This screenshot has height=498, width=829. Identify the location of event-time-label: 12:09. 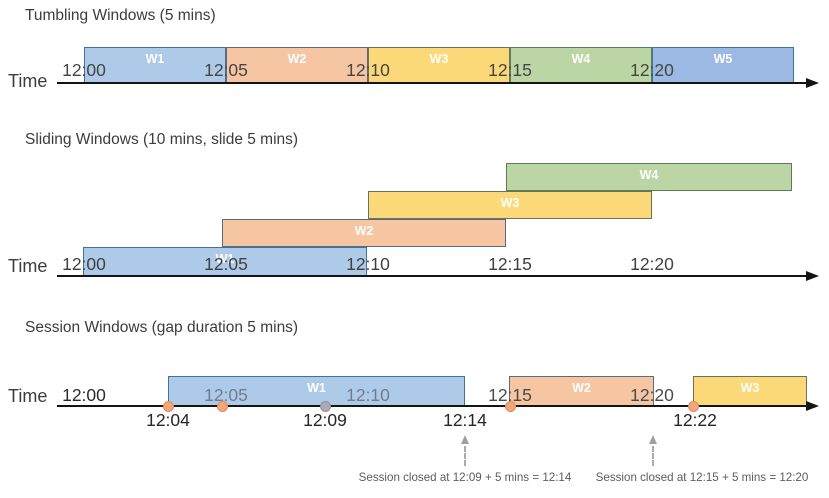
(325, 420).